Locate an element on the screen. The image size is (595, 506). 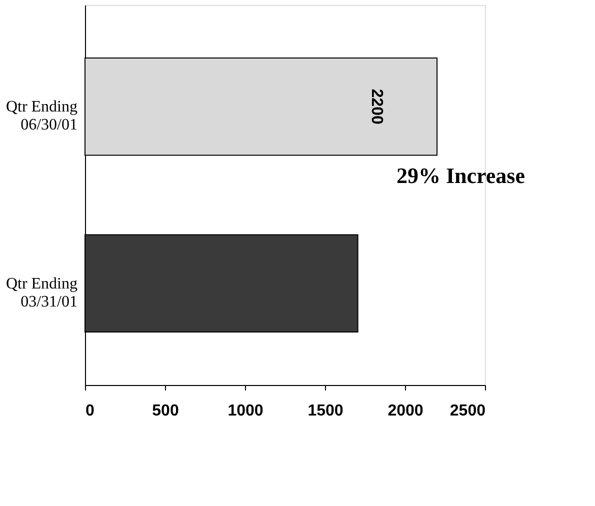
x-tick-label: 500 is located at coordinates (165, 411).